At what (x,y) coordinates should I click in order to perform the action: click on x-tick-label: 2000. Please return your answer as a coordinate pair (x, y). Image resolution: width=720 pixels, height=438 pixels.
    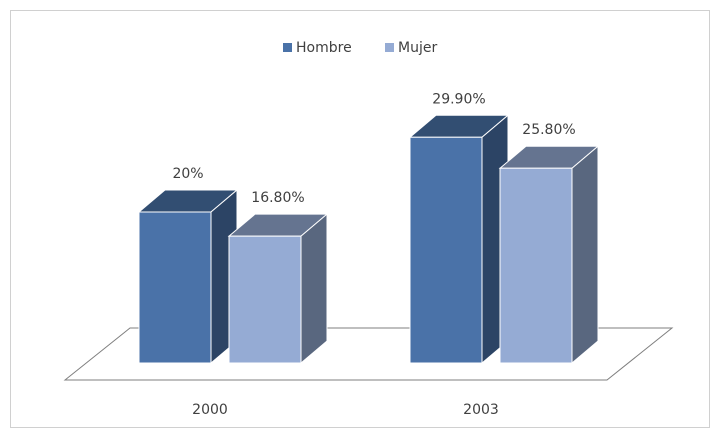
    Looking at the image, I should click on (210, 410).